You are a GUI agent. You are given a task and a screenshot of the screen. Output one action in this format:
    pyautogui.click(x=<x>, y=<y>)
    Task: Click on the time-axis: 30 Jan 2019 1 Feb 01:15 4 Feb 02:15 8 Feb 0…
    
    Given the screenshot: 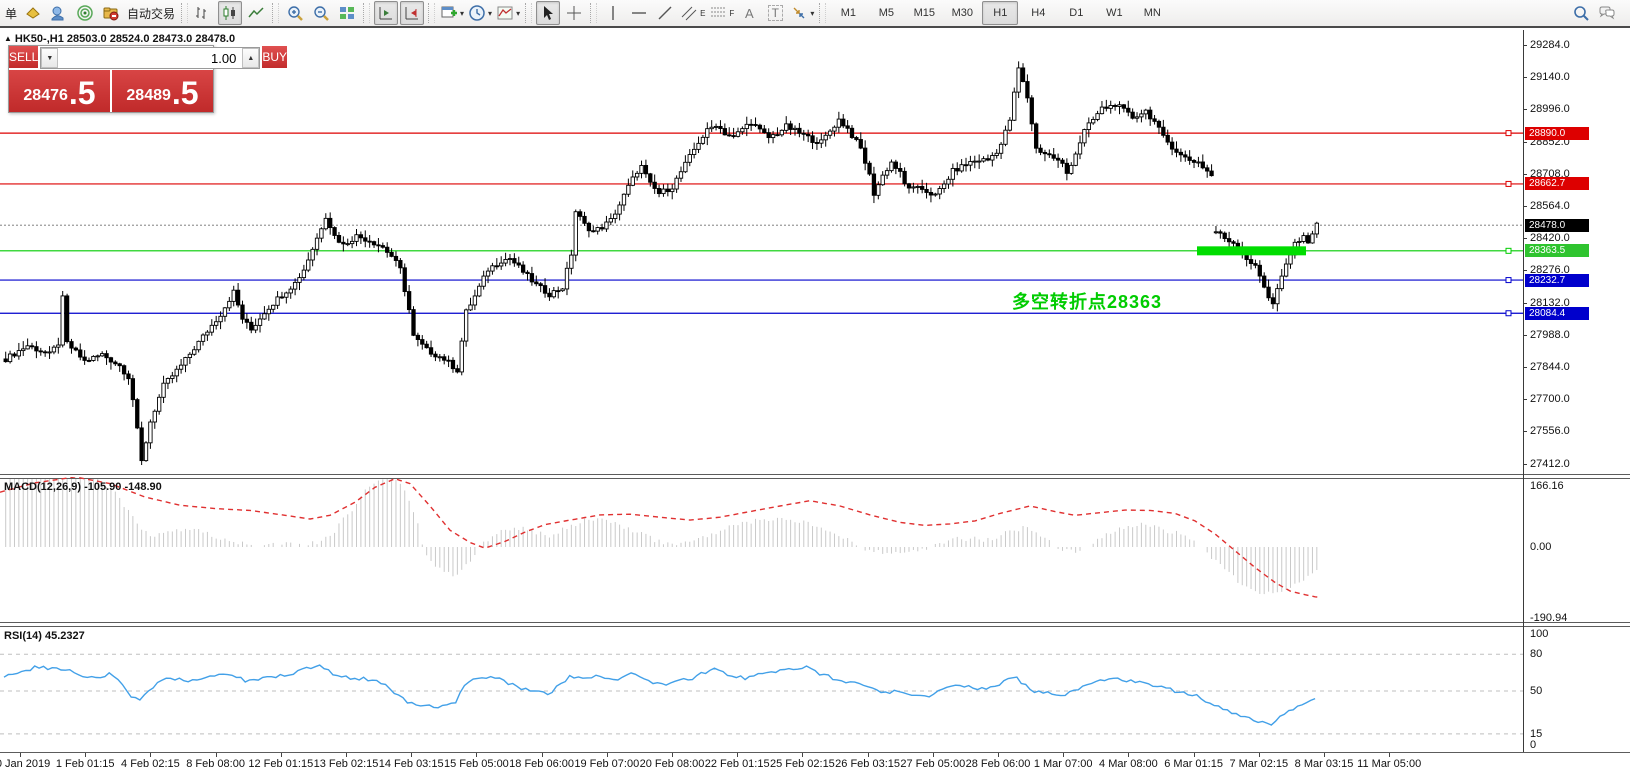 What is the action you would take?
    pyautogui.click(x=815, y=764)
    